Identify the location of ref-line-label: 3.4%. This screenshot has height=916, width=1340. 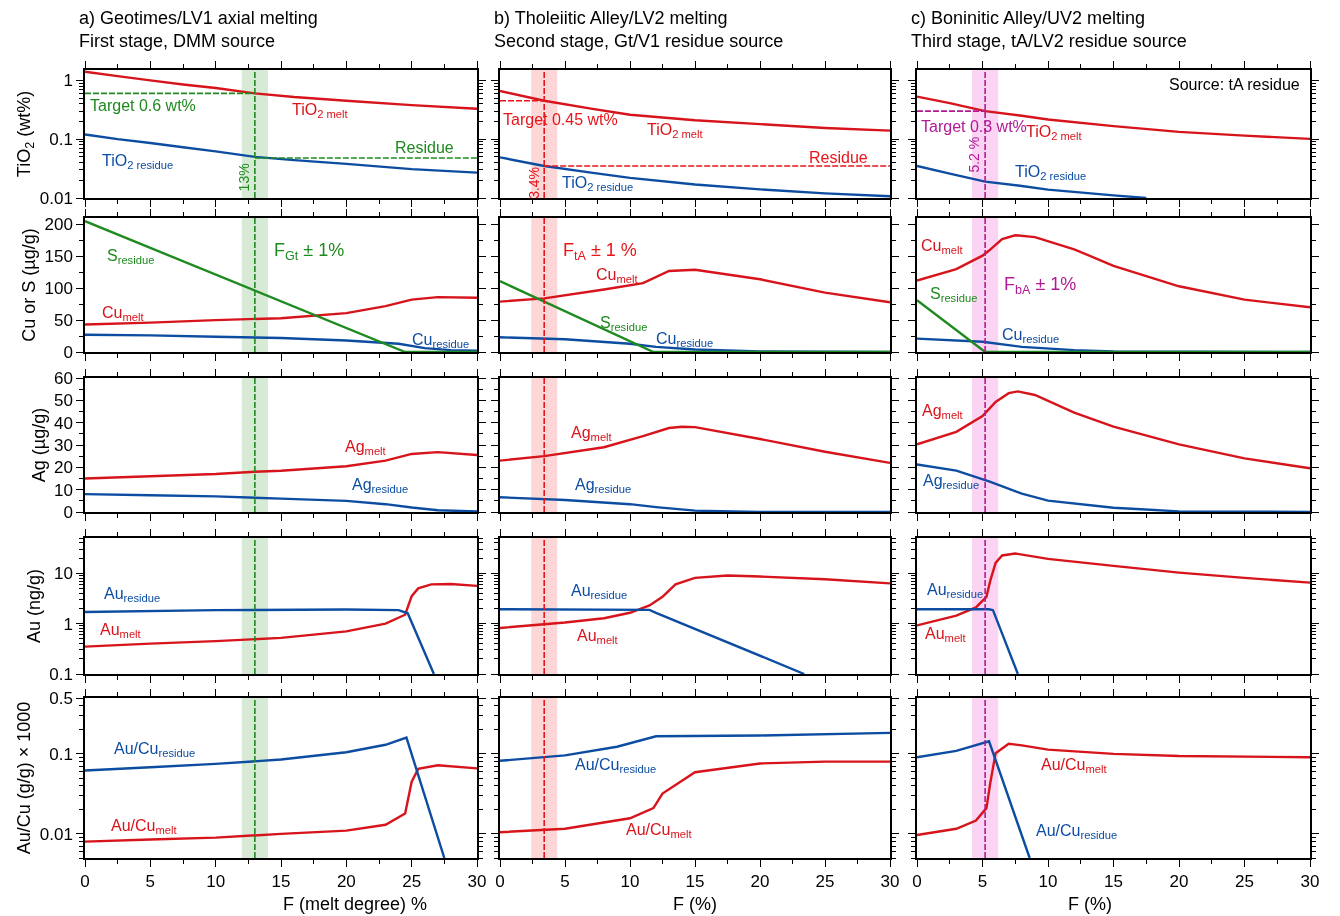
(533, 182).